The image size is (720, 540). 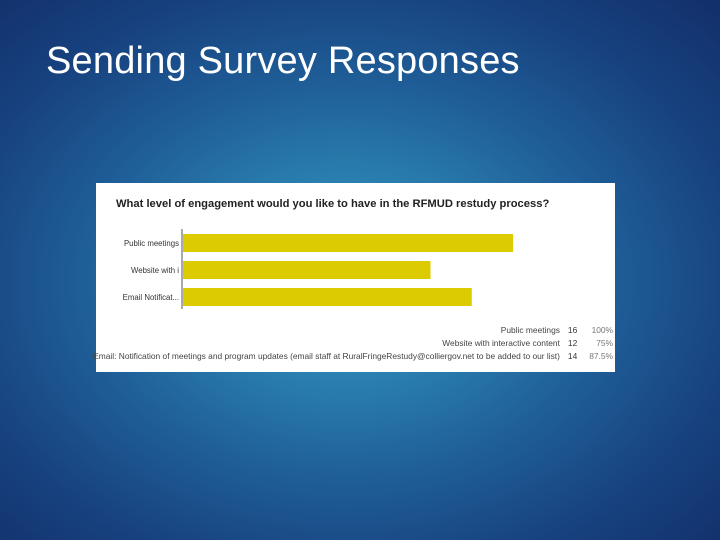 What do you see at coordinates (572, 330) in the screenshot?
I see `table-row-count: 16` at bounding box center [572, 330].